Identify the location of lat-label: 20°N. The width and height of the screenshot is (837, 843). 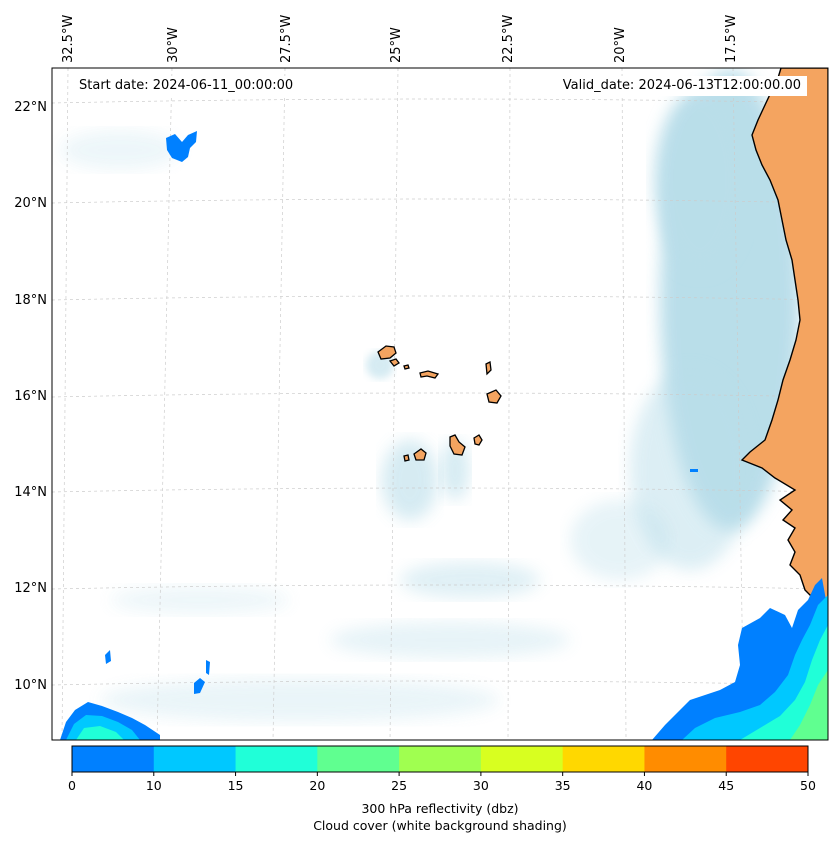
(30, 203).